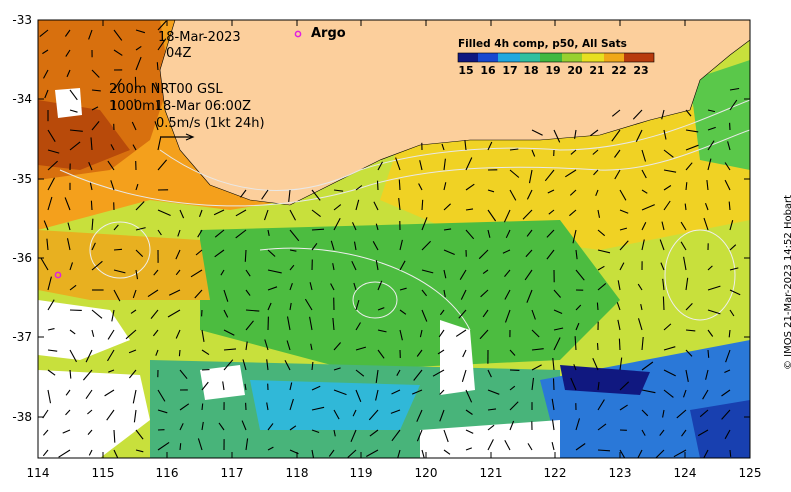 The image size is (791, 492). I want to click on contour-legend-1000m: 1000m18-Mar 06:00Z, so click(180, 106).